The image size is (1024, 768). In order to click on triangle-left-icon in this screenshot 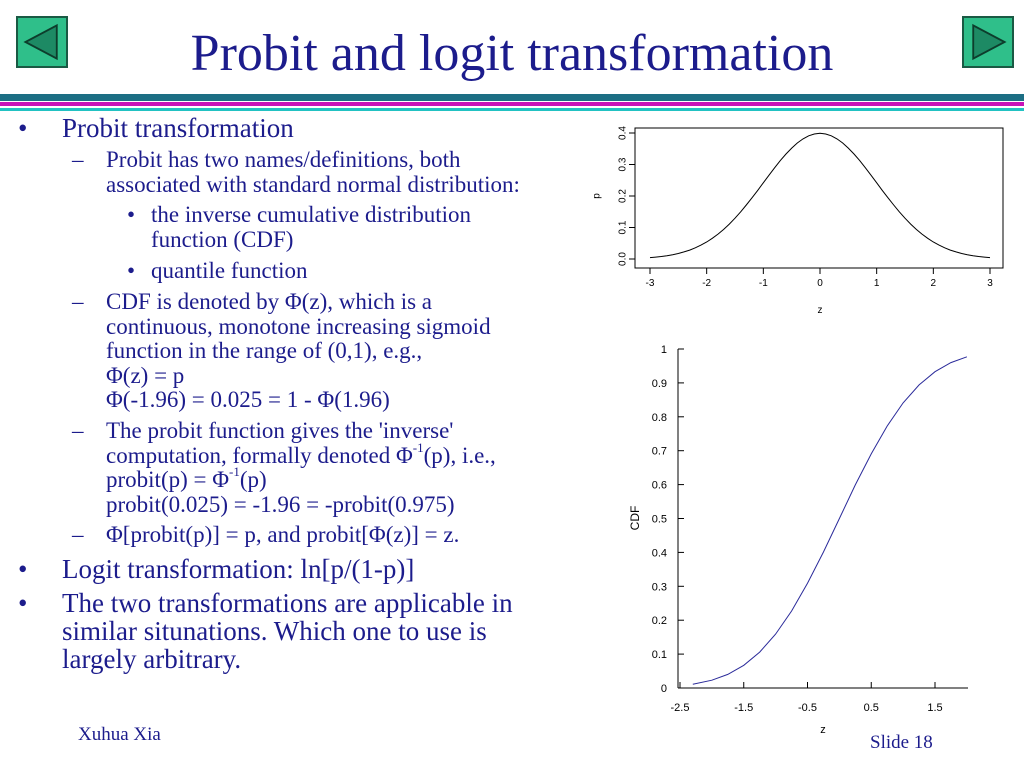, I will do `click(40, 42)`.